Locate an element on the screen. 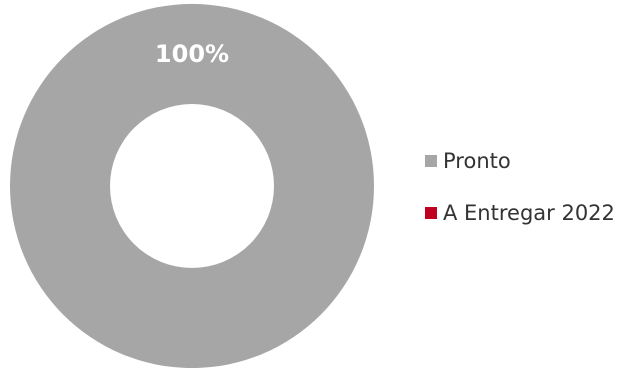 The width and height of the screenshot is (639, 368). data-labels: 100% is located at coordinates (192, 54).